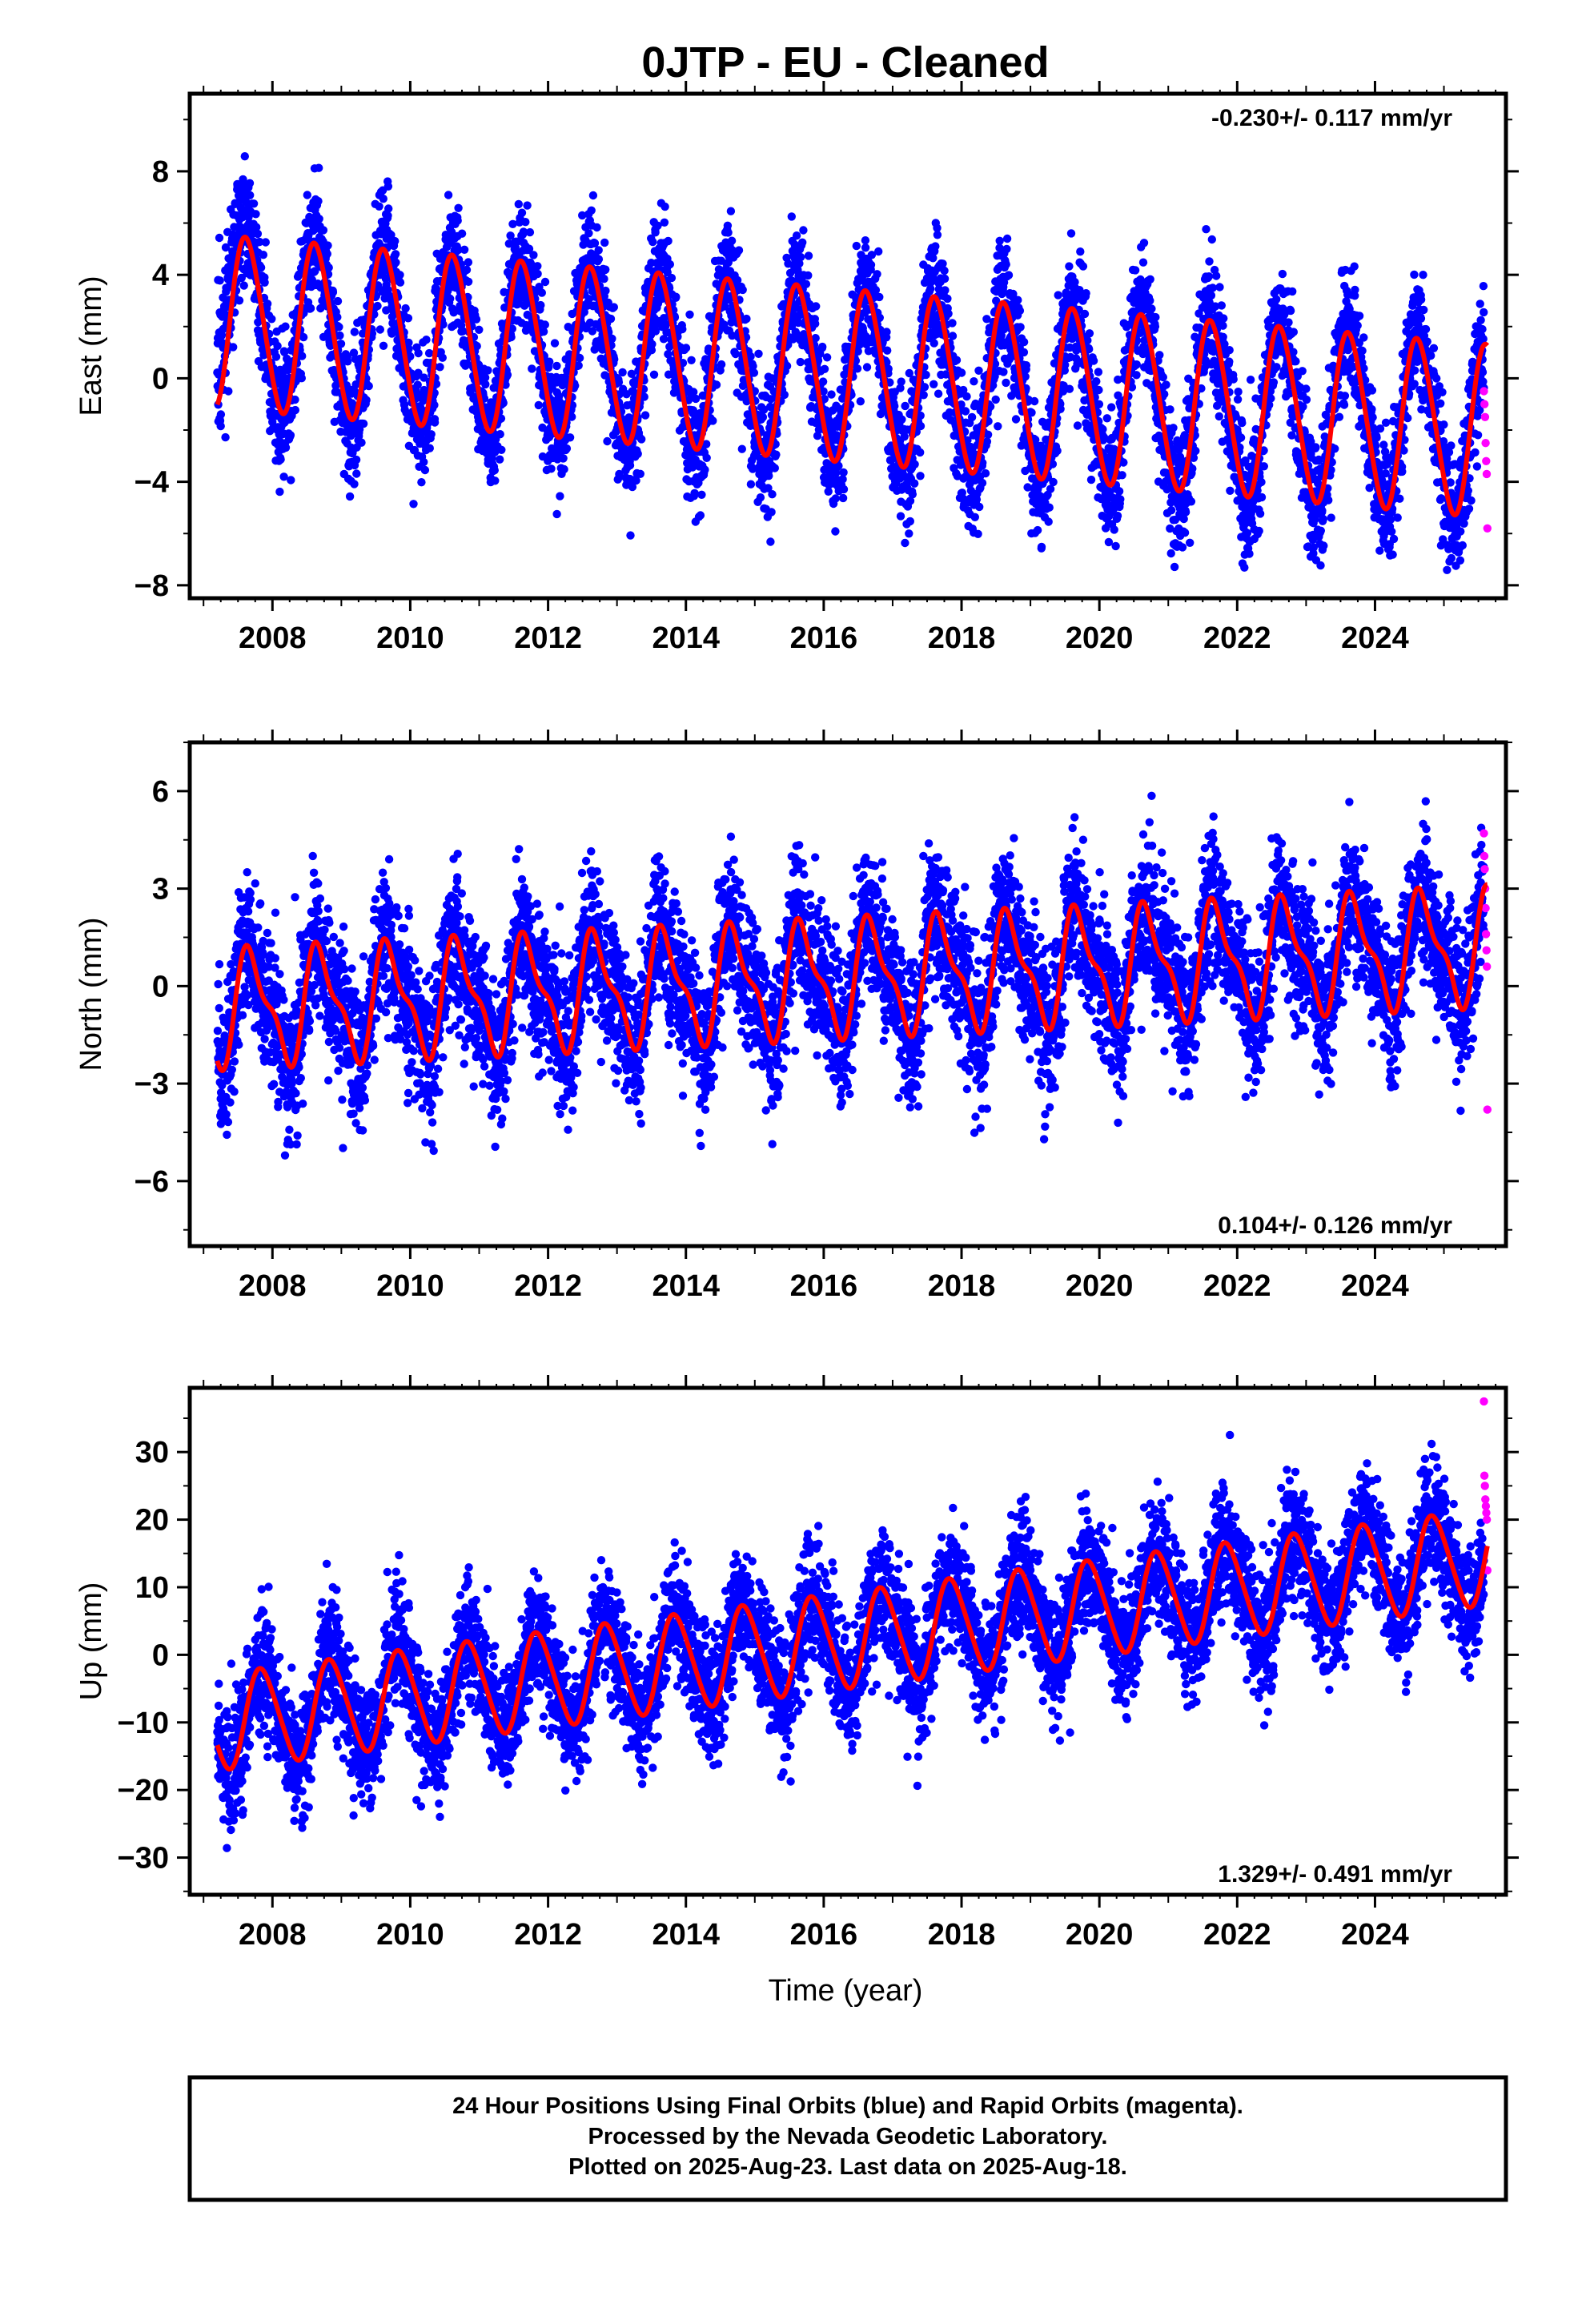  What do you see at coordinates (845, 62) in the screenshot?
I see `figure-title: 0JTP - EU - Cleaned` at bounding box center [845, 62].